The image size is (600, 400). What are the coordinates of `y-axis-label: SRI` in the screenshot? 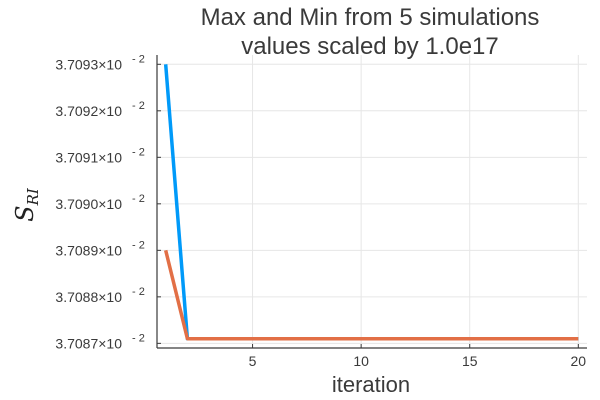 It's located at (26, 204).